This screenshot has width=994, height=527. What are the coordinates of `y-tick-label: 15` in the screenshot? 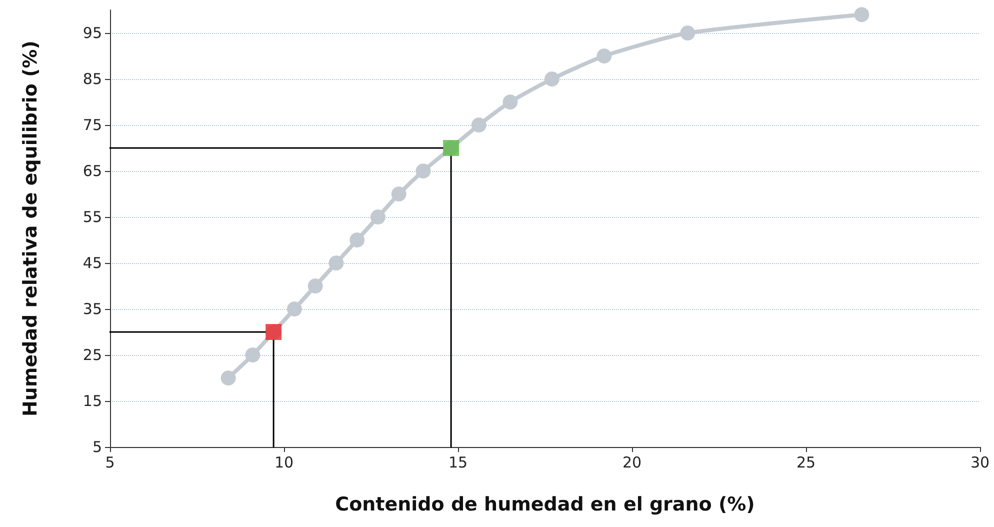 It's located at (92, 401).